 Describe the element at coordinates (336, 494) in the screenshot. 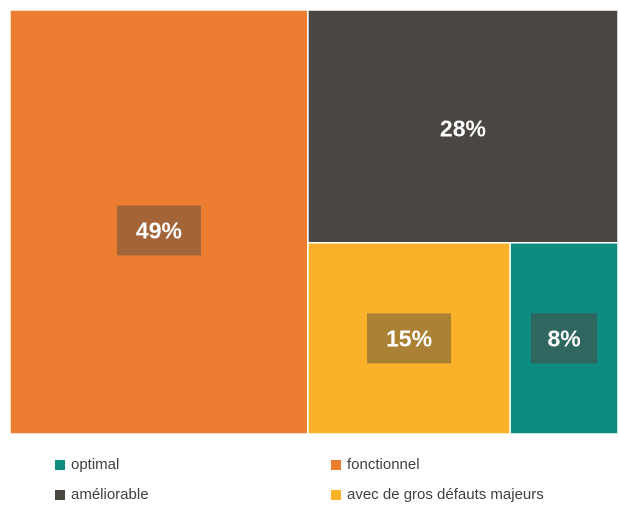

I see `legend-swatch-defauts` at that location.